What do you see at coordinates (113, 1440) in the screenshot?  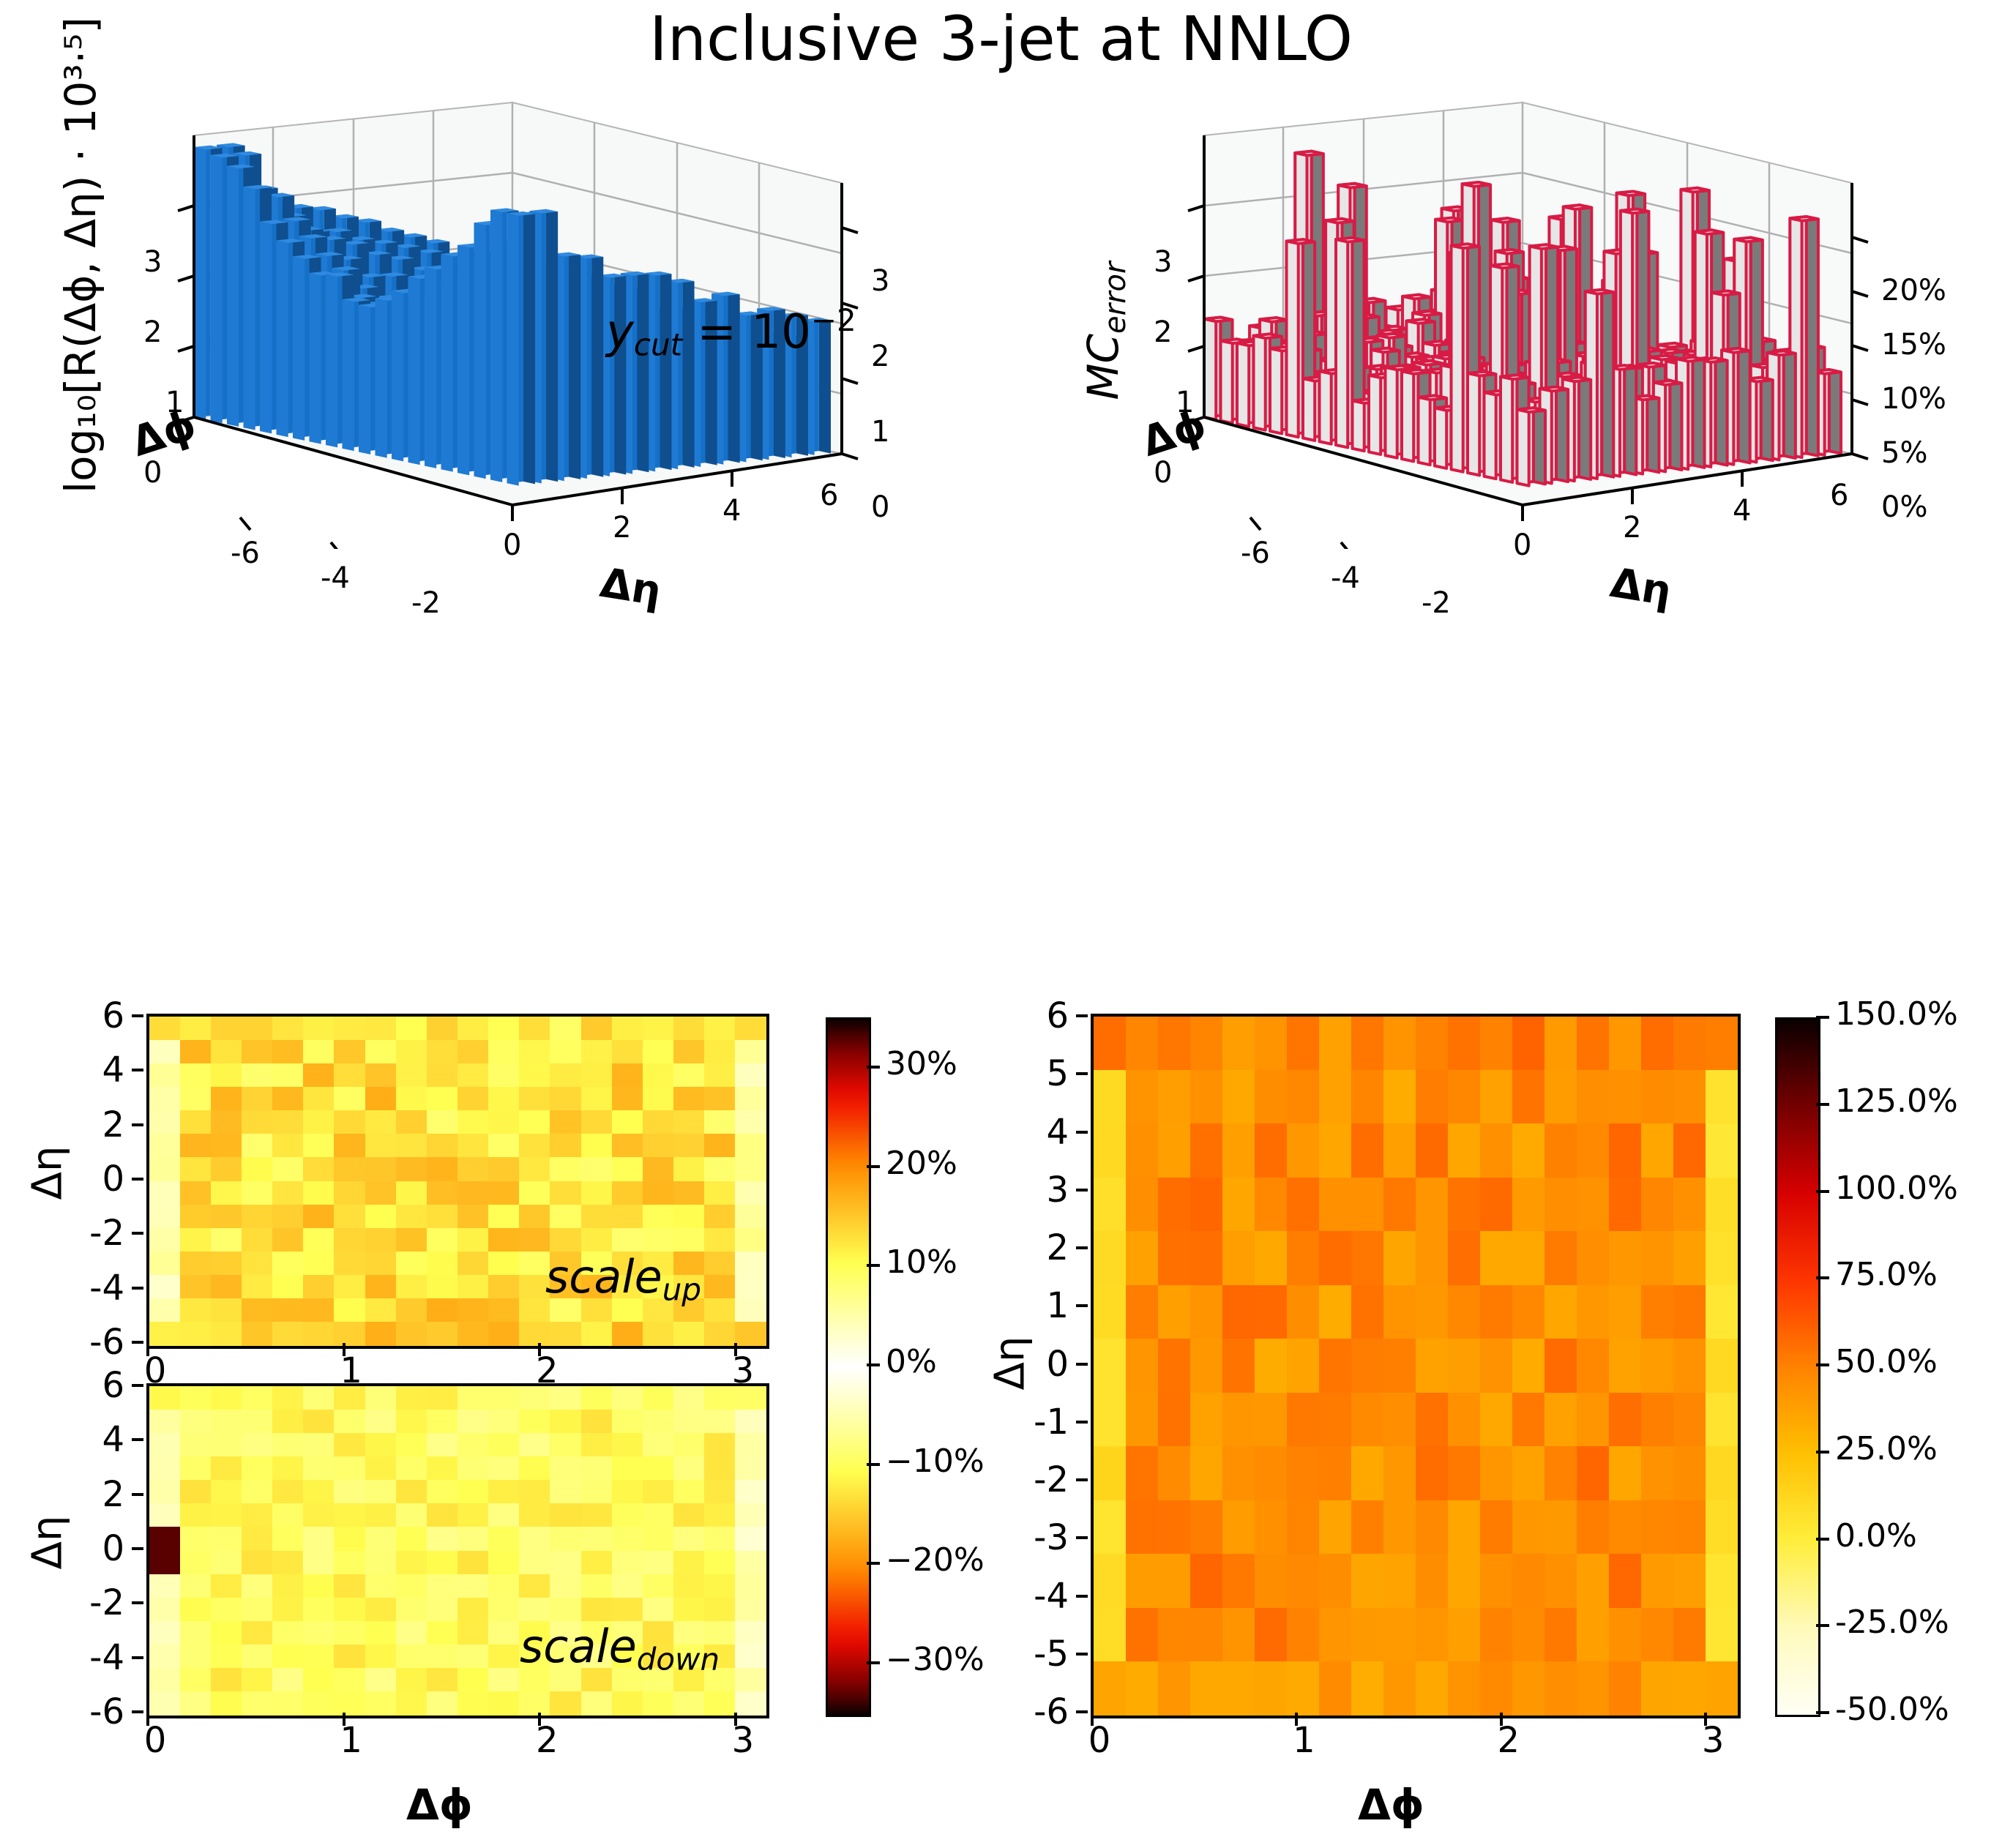 I see `heatmap-ytick: 4` at bounding box center [113, 1440].